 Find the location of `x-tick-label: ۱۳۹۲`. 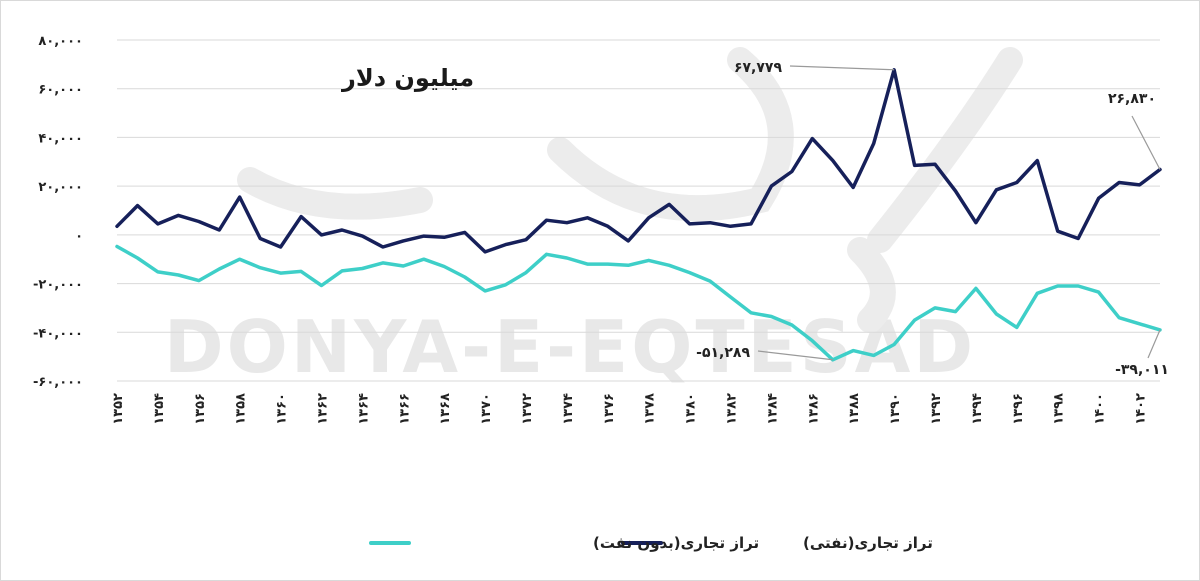

x-tick-label: ۱۳۹۲ is located at coordinates (936, 409).